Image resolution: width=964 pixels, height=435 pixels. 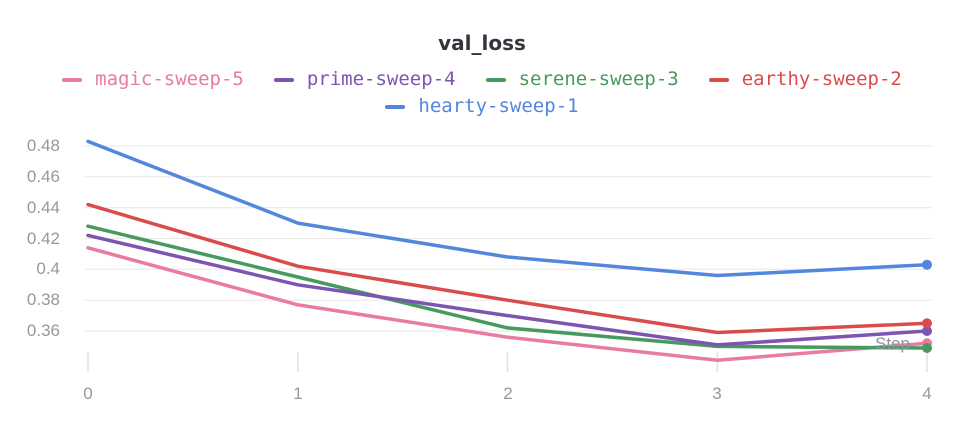 I want to click on legend-label: magic-sweep-5, so click(x=169, y=79).